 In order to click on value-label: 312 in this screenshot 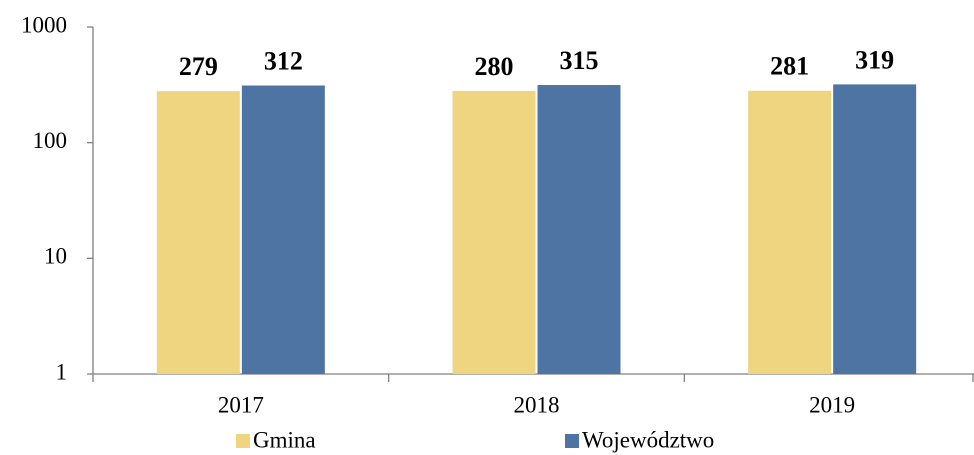, I will do `click(283, 60)`.